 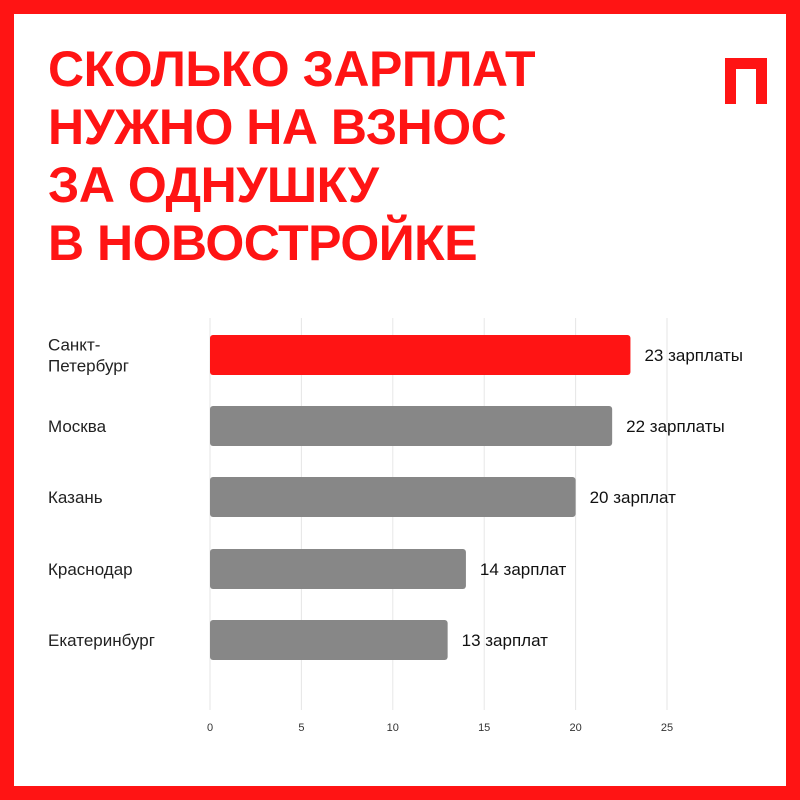 I want to click on x-tick-label: 20, so click(x=575, y=728).